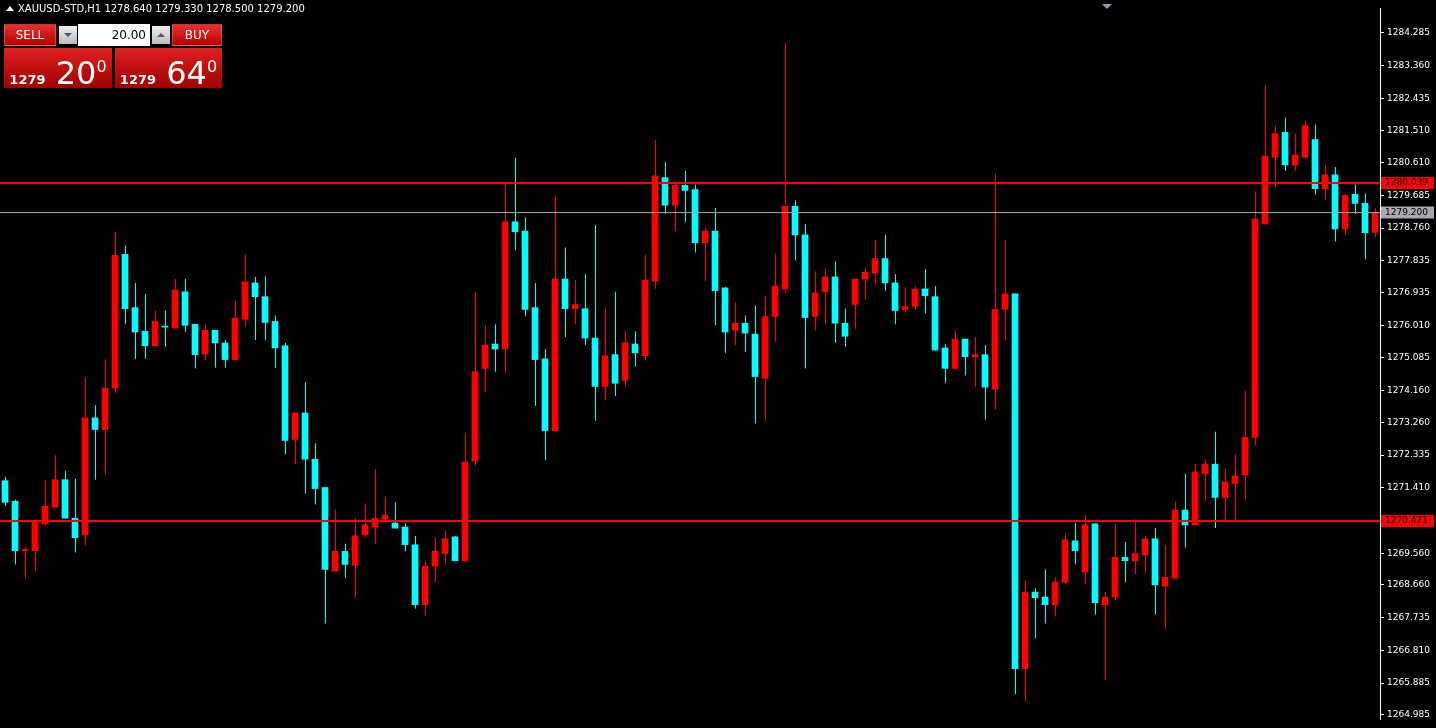  What do you see at coordinates (1408, 357) in the screenshot?
I see `y-tick-label: 1275.085` at bounding box center [1408, 357].